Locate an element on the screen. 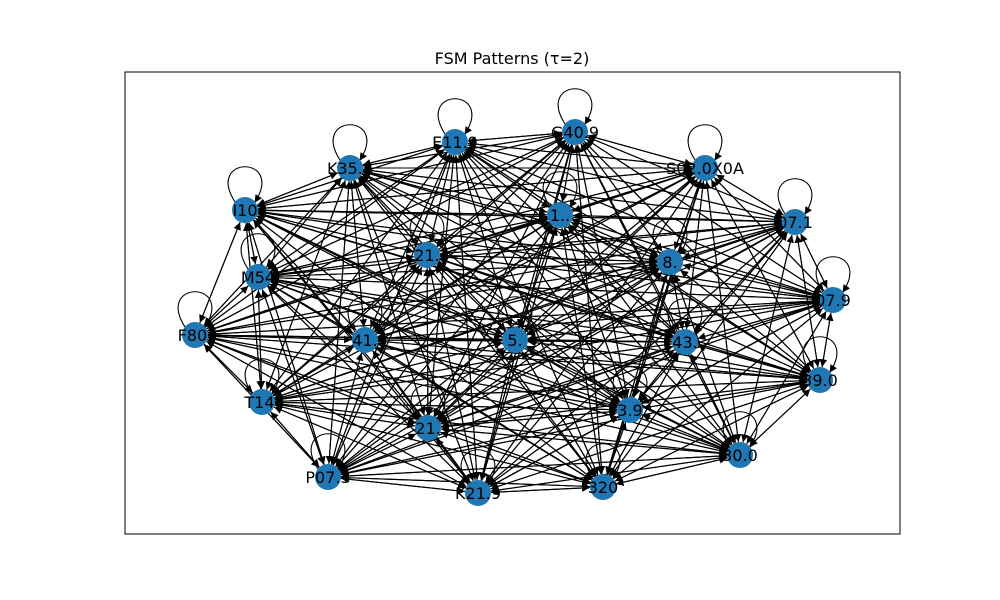 Image resolution: width=1000 pixels, height=600 pixels. node-label: G40.9 is located at coordinates (575, 132).